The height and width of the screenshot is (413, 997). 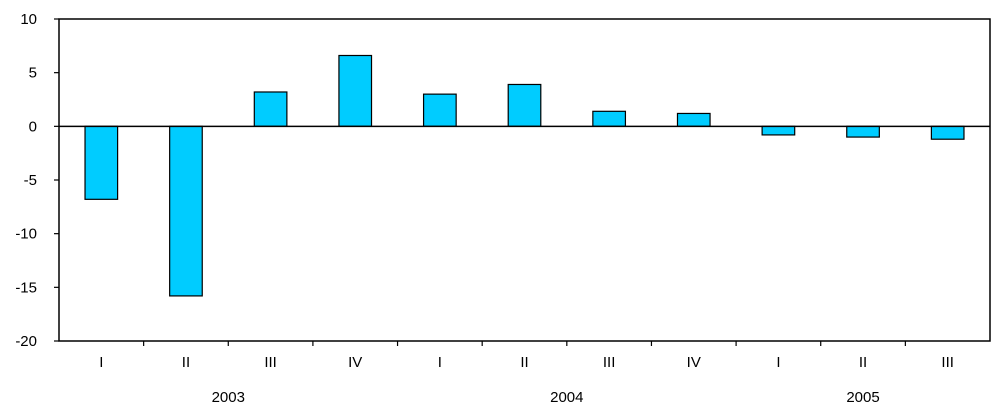 What do you see at coordinates (26, 287) in the screenshot?
I see `y-tick-label: -15` at bounding box center [26, 287].